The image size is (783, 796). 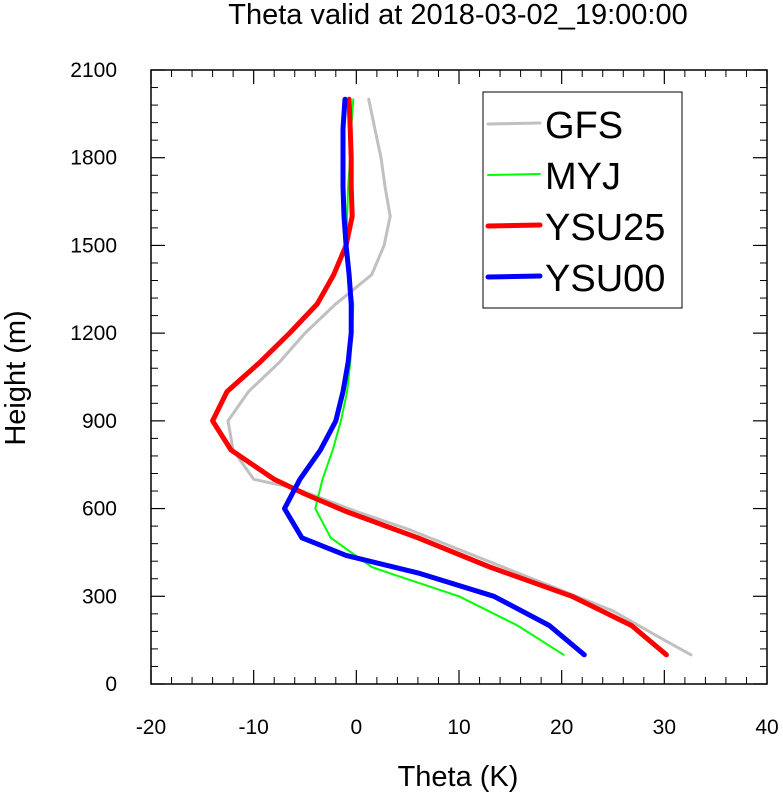 I want to click on x-tick-labels: -20 -10 0 10 20 30 40, so click(x=457, y=727).